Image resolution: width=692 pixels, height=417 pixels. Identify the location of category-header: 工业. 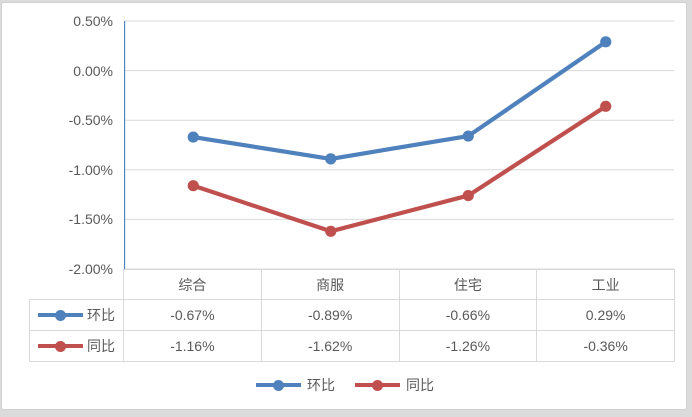
(606, 284).